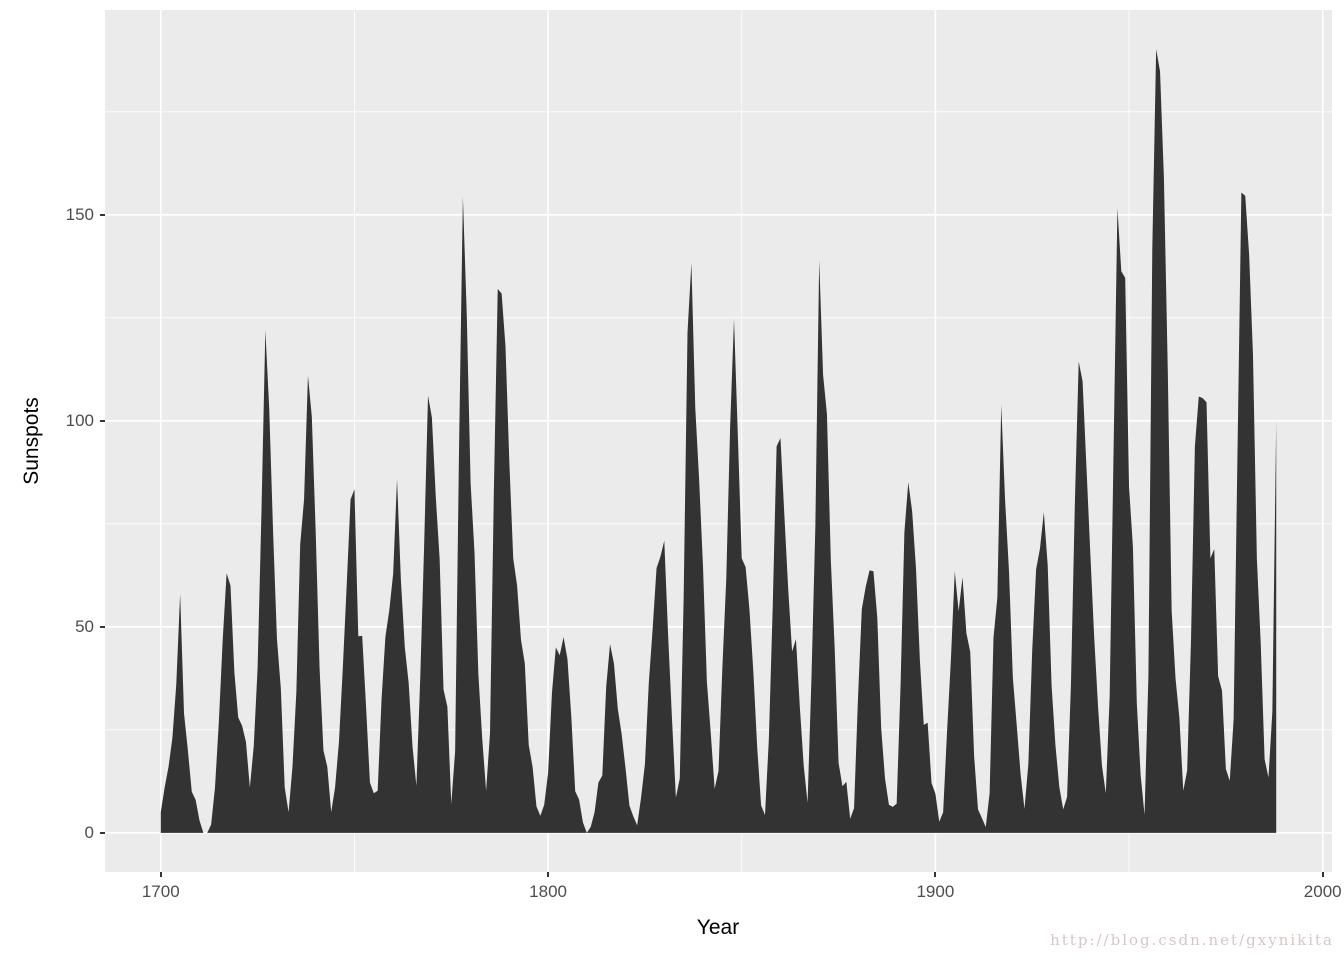  Describe the element at coordinates (935, 891) in the screenshot. I see `x-tick-label: 1900` at that location.